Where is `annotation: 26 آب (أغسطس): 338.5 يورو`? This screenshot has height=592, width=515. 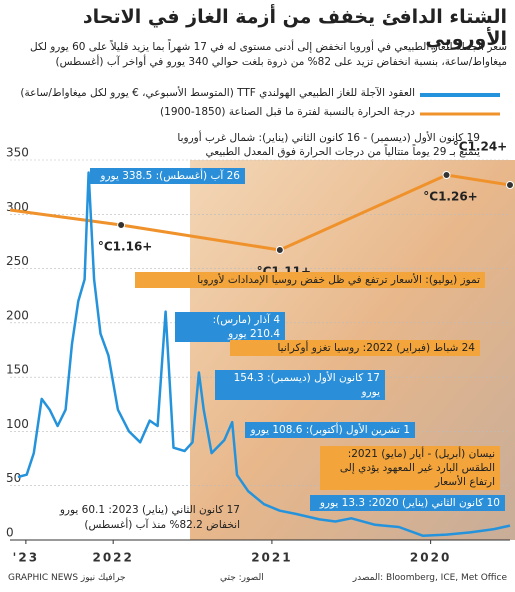 annotation: 26 آب (أغسطس): 338.5 يورو is located at coordinates (167, 176).